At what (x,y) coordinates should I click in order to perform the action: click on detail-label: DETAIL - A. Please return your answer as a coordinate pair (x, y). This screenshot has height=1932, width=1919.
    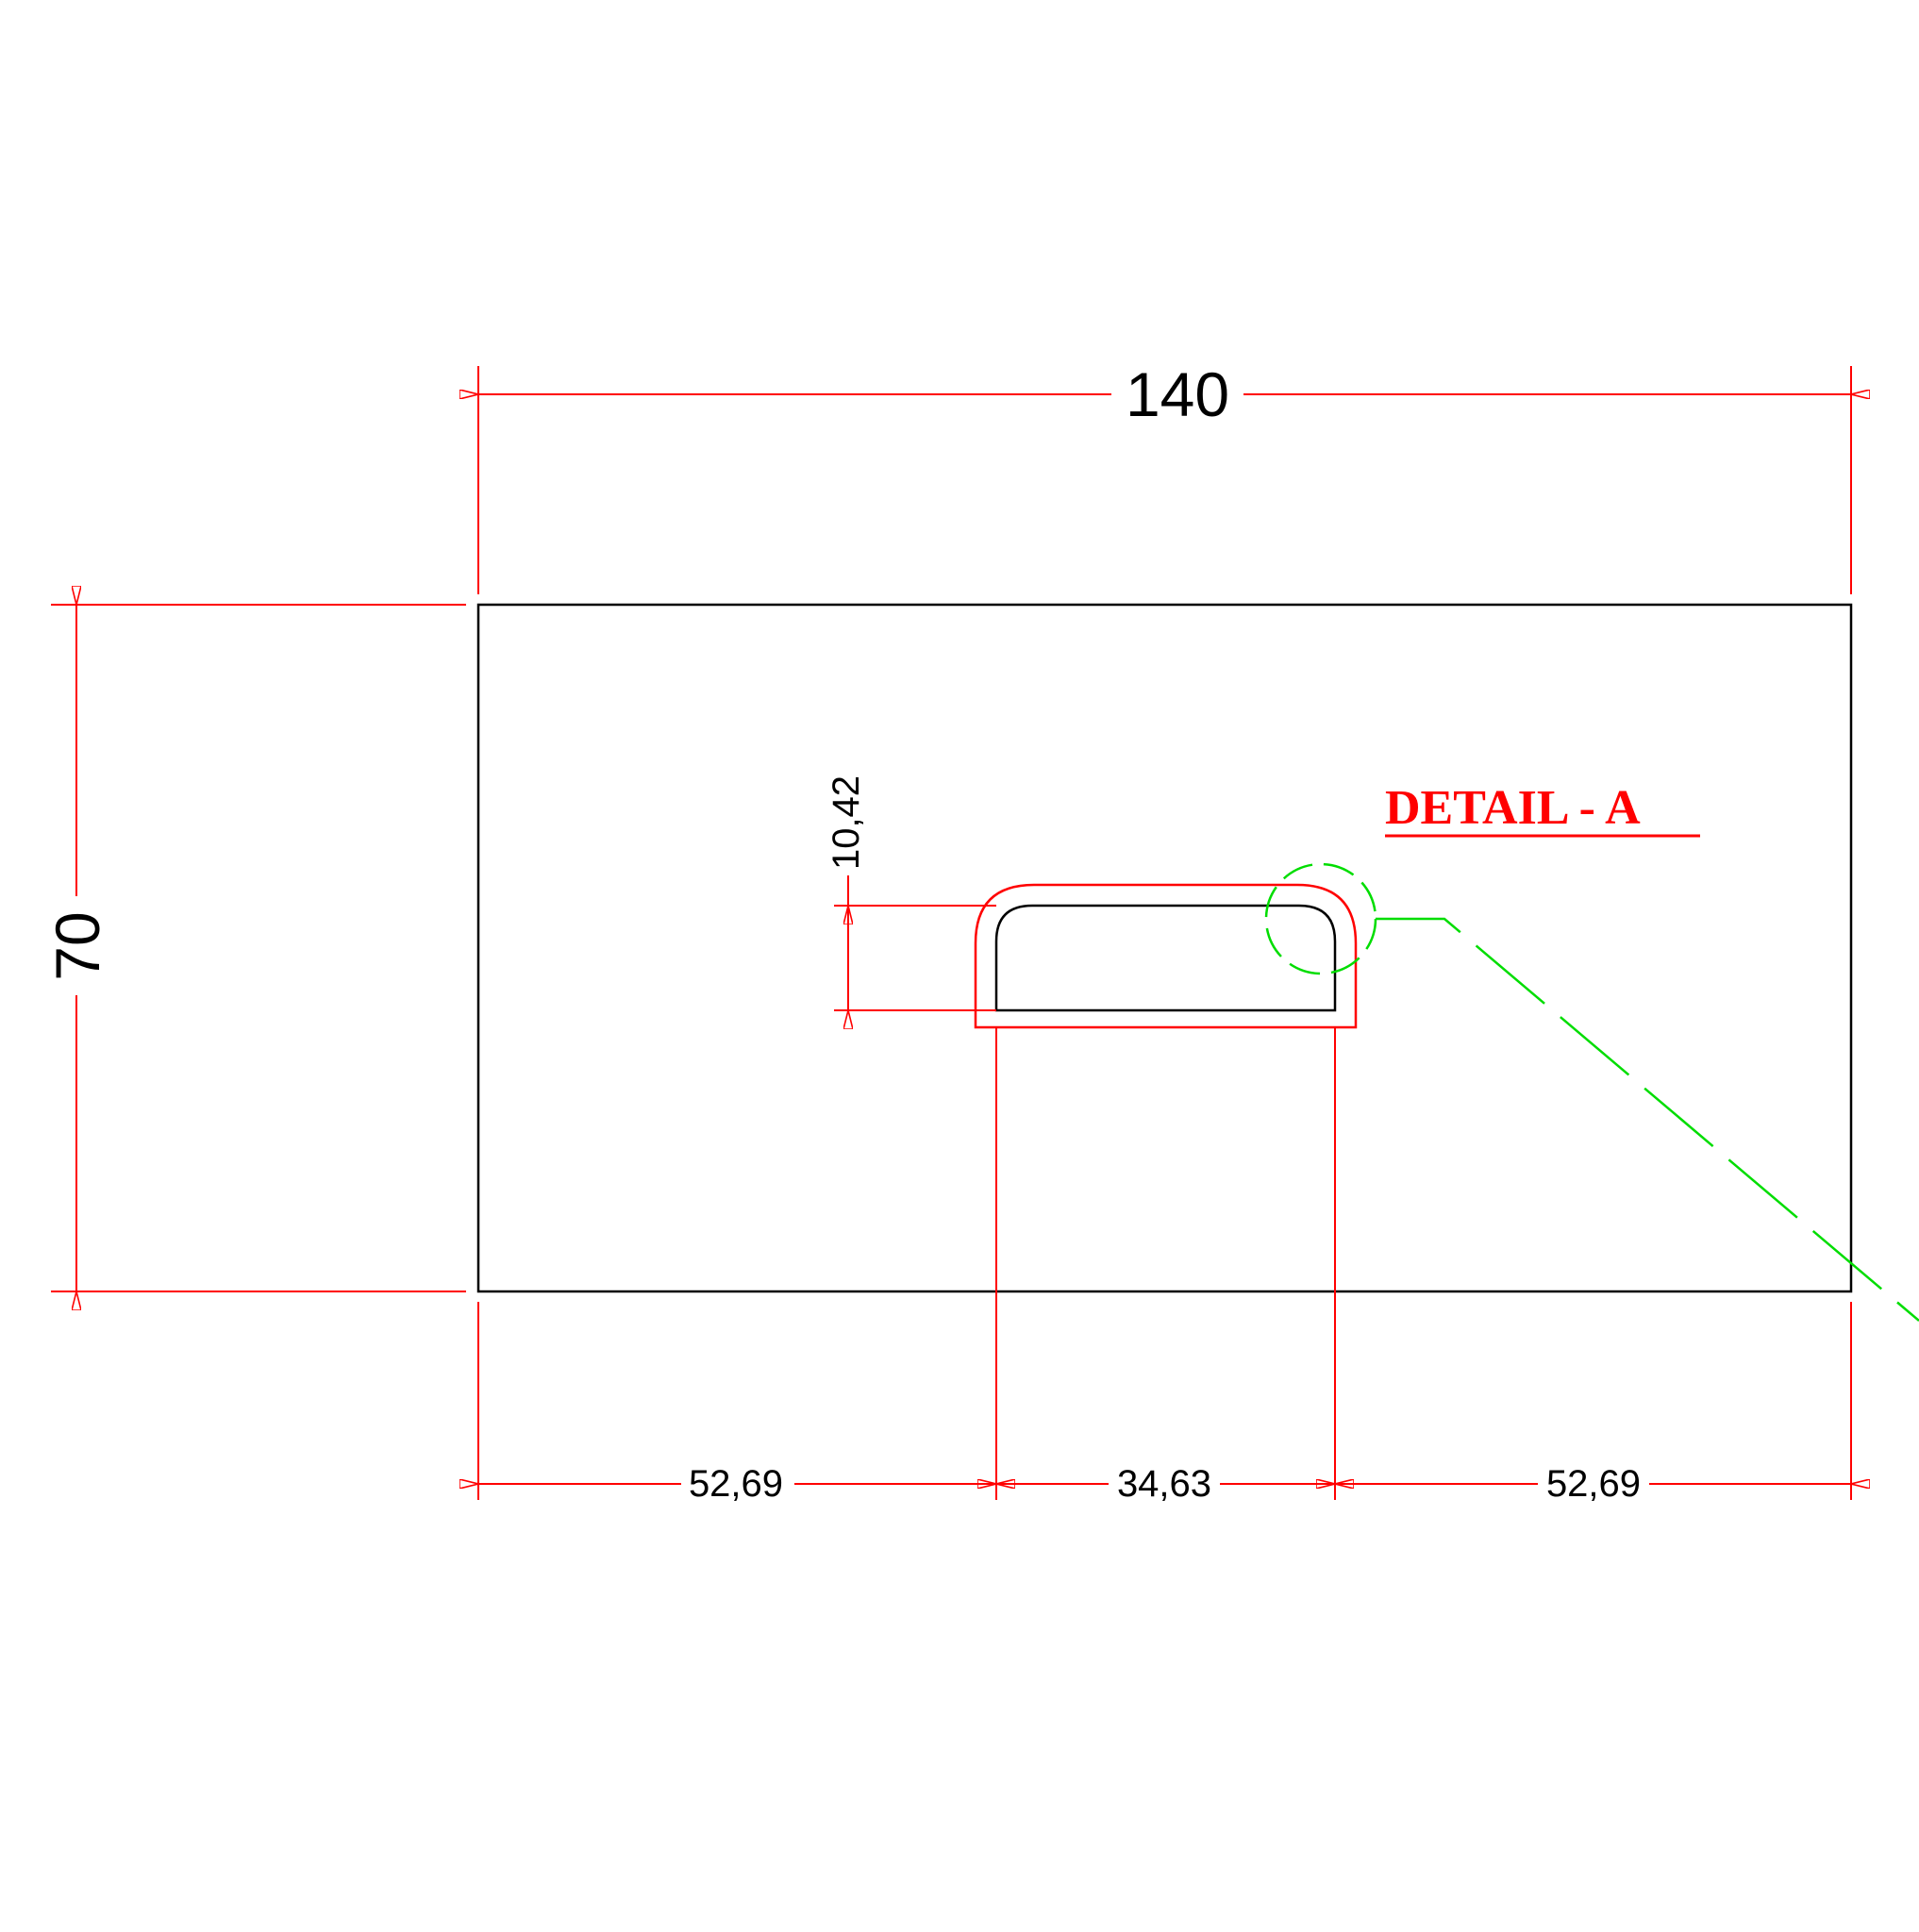
    Looking at the image, I should click on (1513, 808).